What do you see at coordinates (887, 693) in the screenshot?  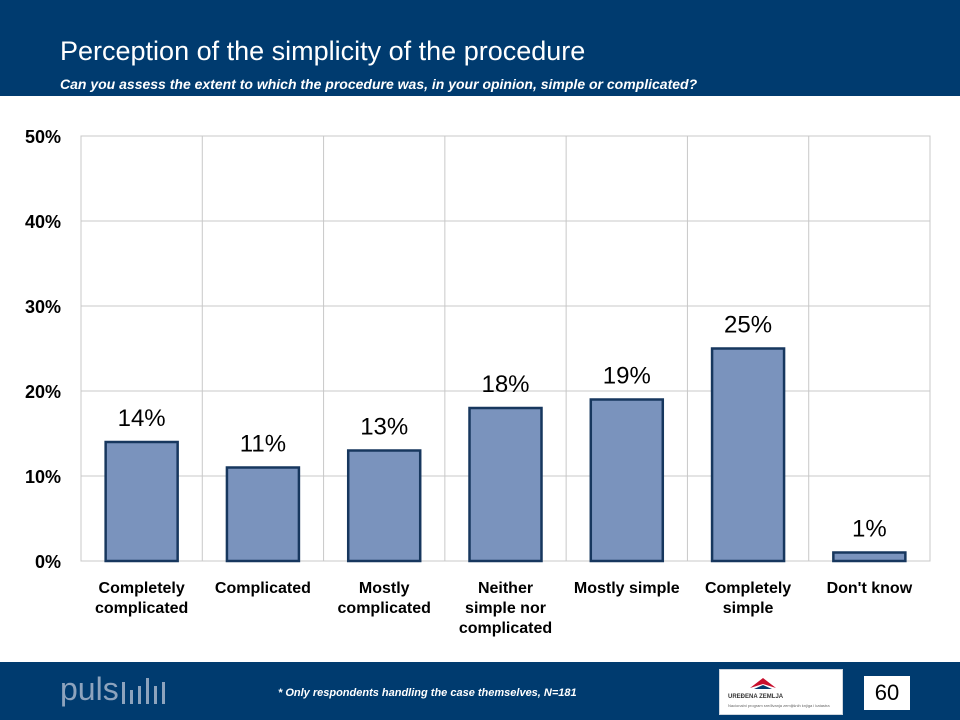 I see `page-number: 60` at bounding box center [887, 693].